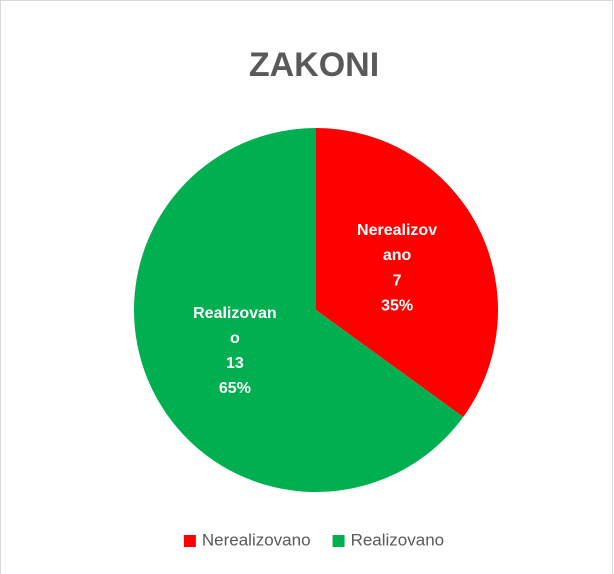 This screenshot has width=614, height=574. Describe the element at coordinates (235, 388) in the screenshot. I see `data-label-percent: 65%` at that location.